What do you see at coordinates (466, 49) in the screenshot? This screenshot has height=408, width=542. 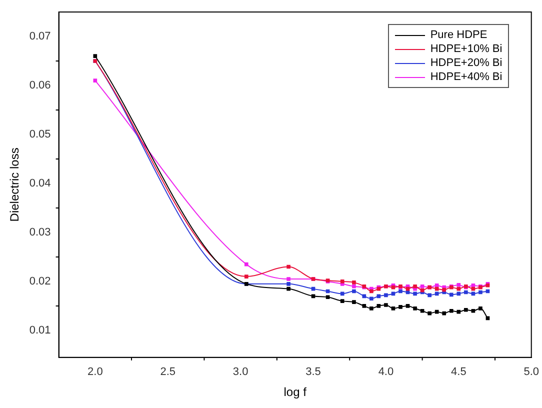 I see `legend-label: HDPE+10% Bi` at bounding box center [466, 49].